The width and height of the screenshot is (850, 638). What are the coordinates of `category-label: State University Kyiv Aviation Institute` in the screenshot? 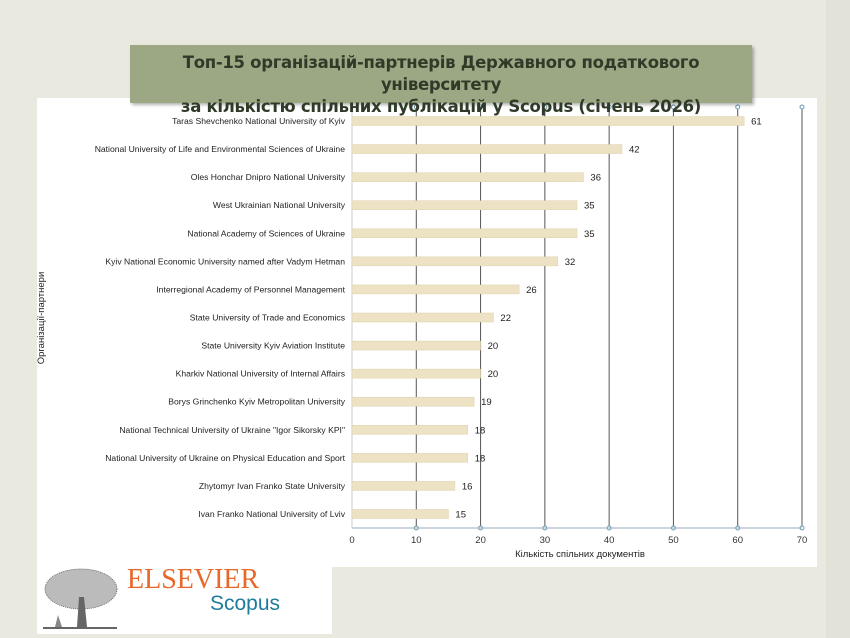 It's located at (273, 346).